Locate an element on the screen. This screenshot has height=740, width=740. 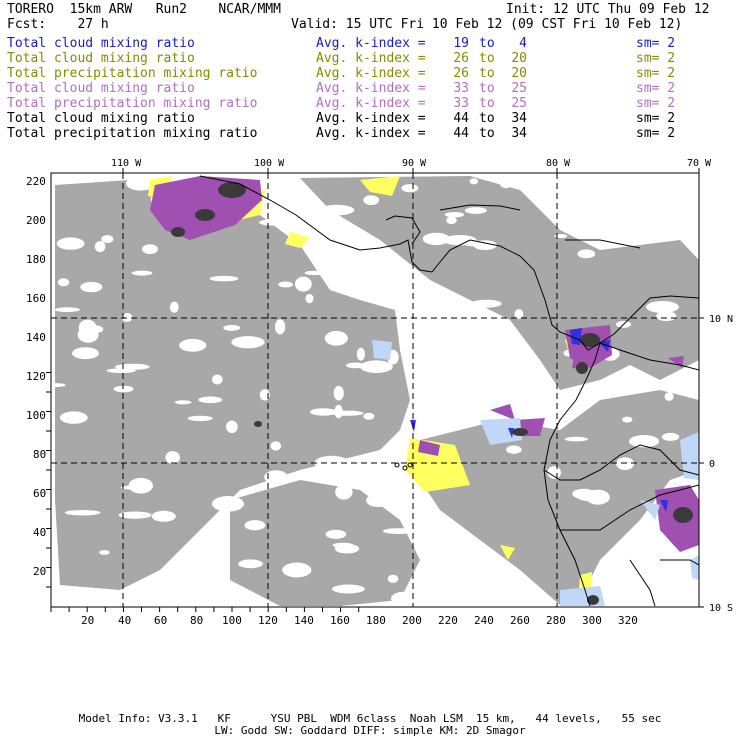
x-tick-label: 200 is located at coordinates (412, 620).